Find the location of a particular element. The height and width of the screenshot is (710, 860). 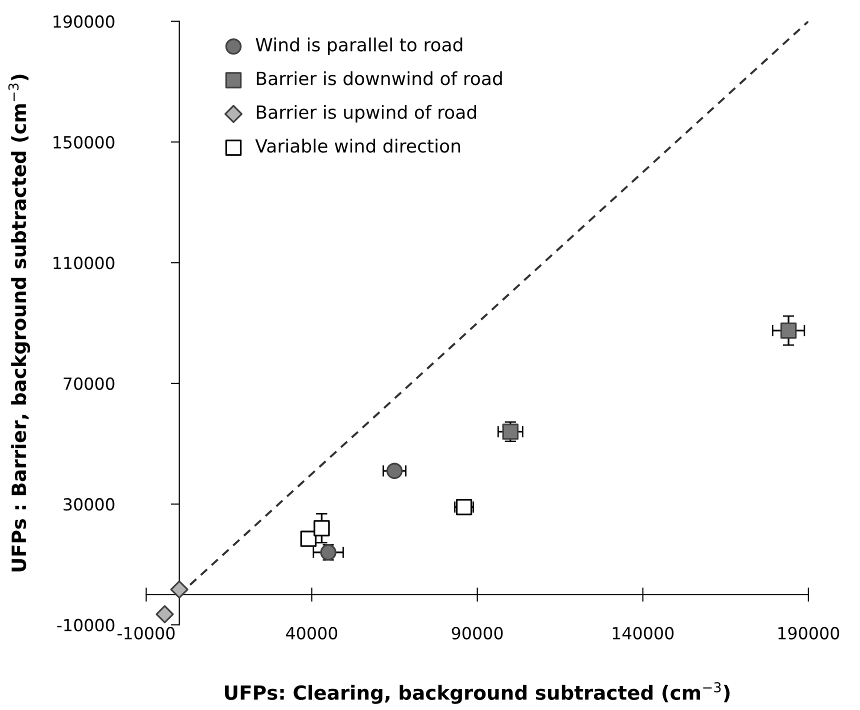

x-tick-label: 190000 is located at coordinates (809, 633).